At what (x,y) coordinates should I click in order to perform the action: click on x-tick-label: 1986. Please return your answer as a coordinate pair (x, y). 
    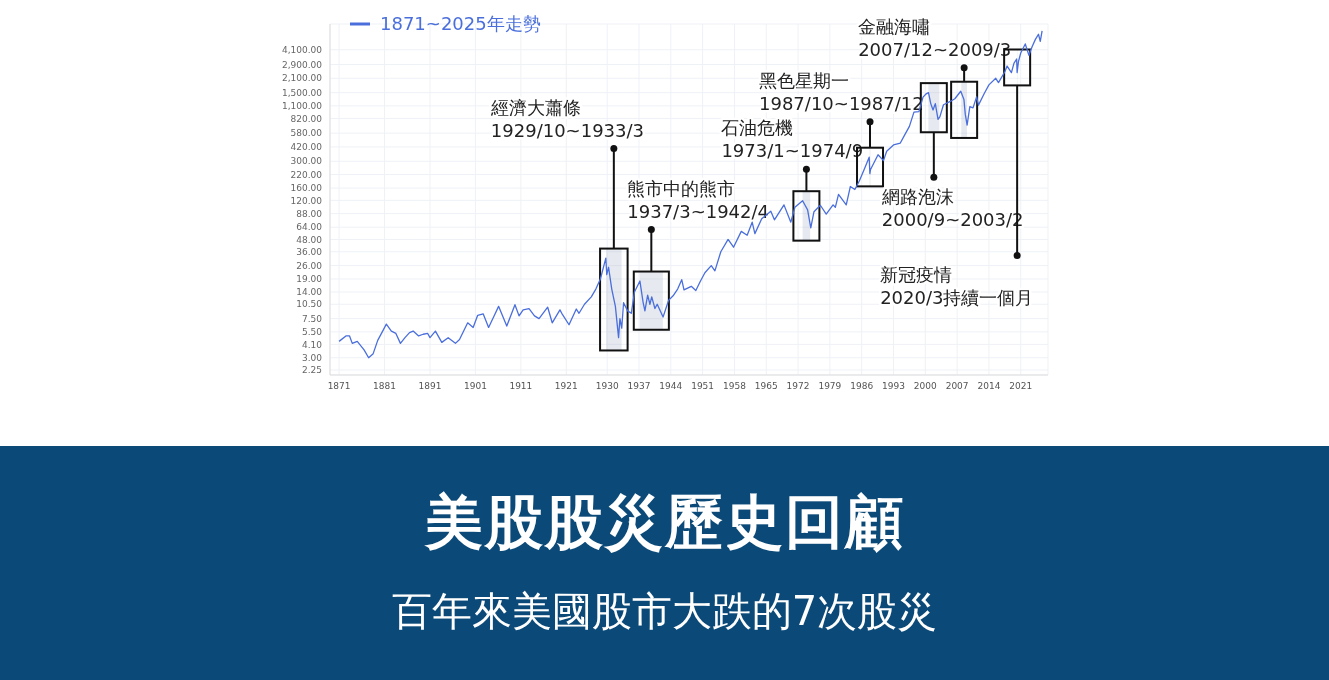
    Looking at the image, I should click on (862, 386).